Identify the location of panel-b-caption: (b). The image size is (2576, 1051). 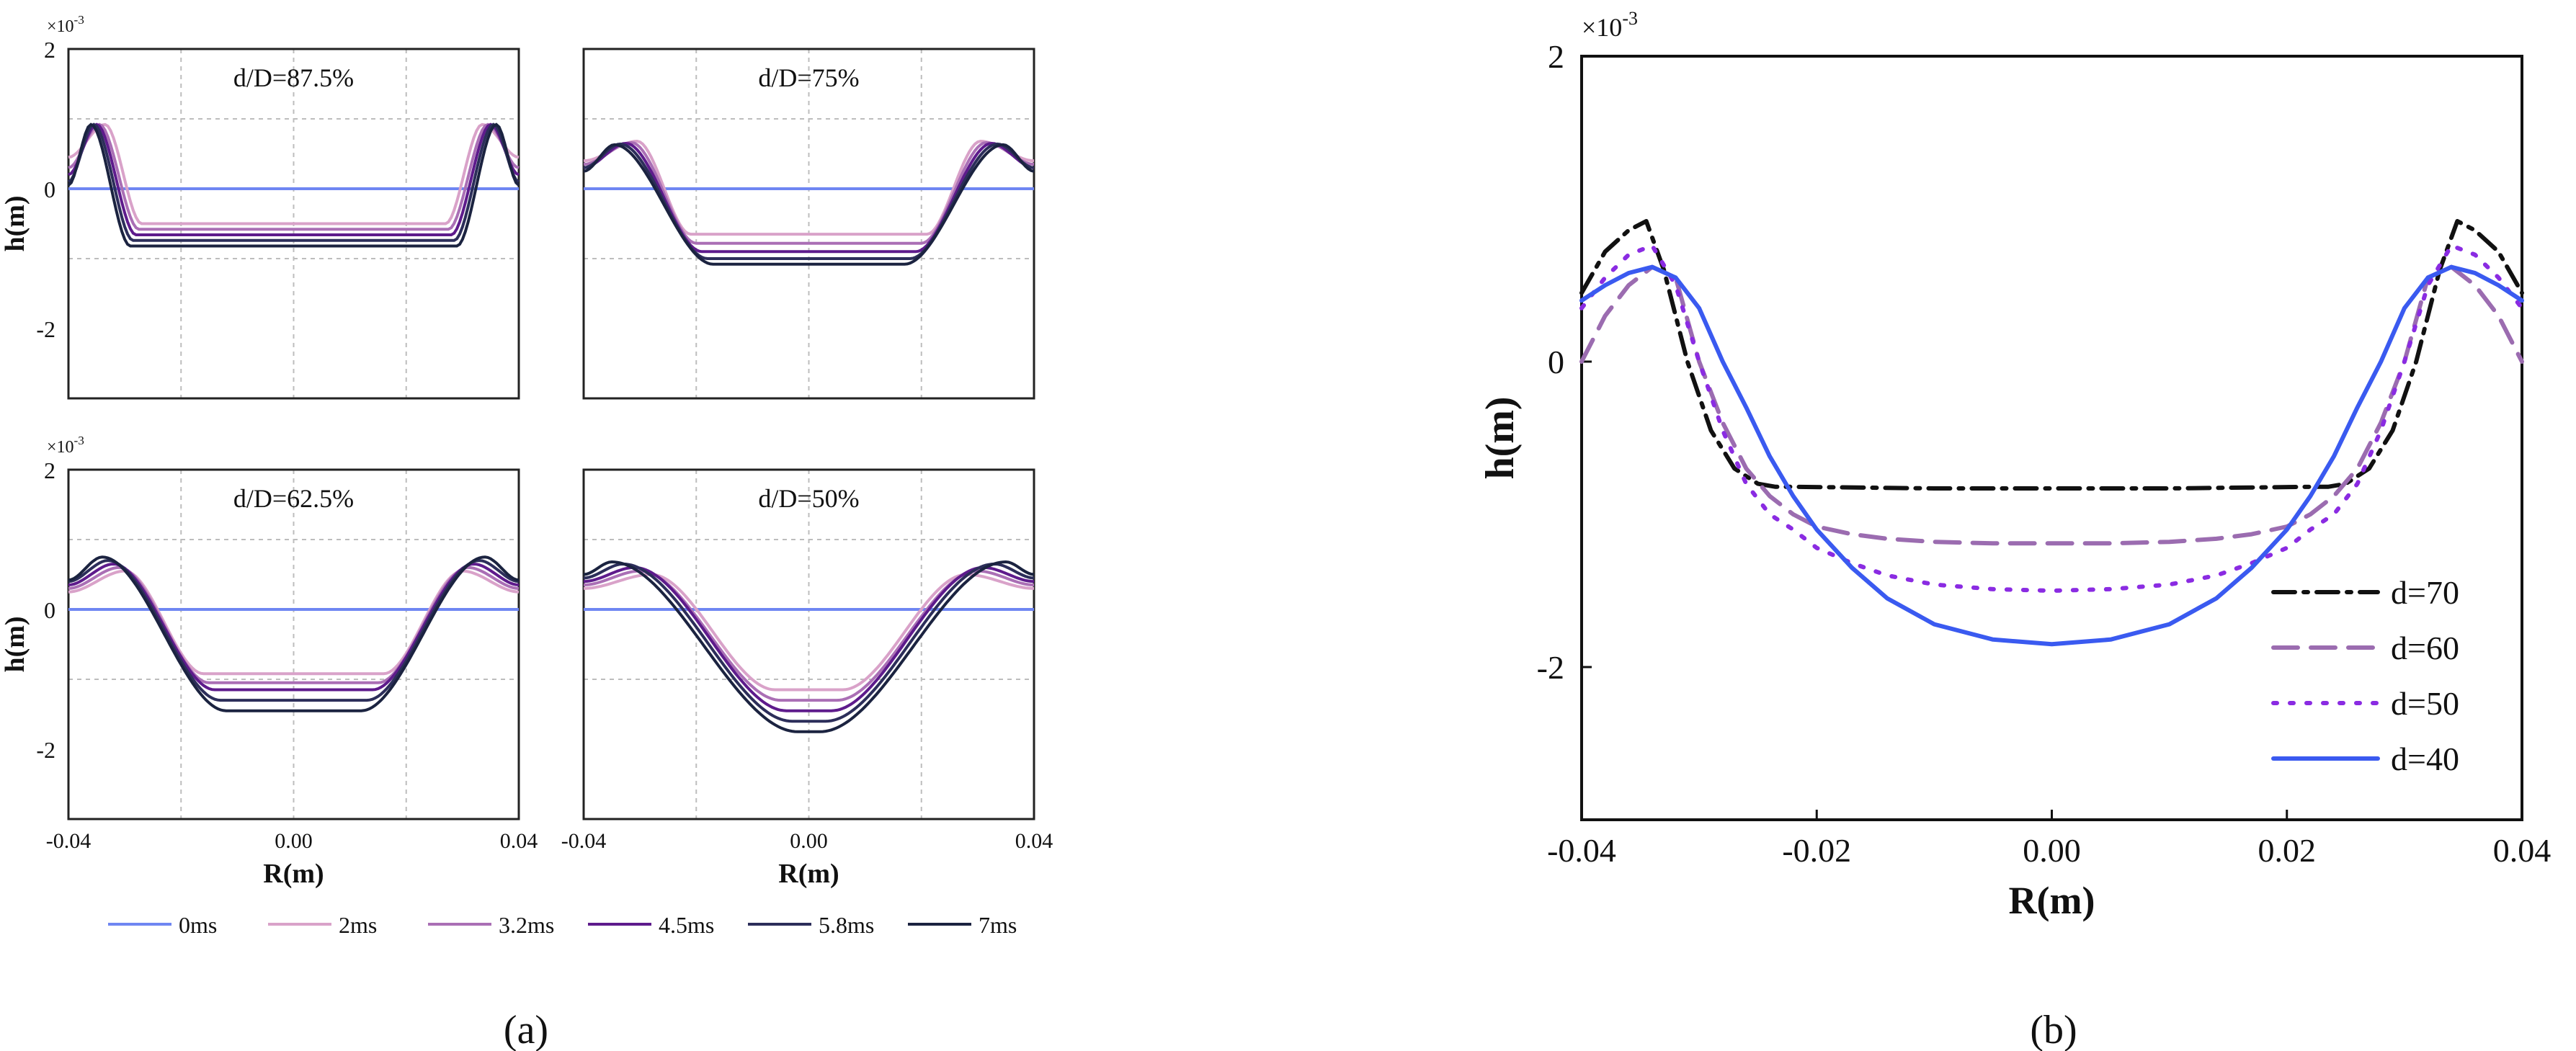
(2053, 1029).